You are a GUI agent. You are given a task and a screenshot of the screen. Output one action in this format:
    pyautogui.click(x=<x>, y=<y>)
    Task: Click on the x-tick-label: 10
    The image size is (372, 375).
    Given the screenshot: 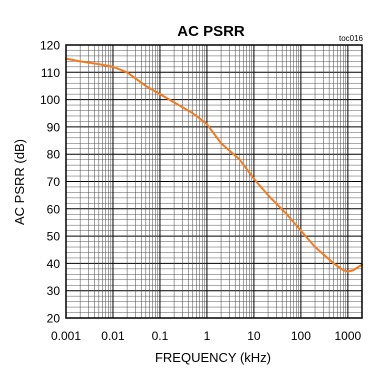 What is the action you would take?
    pyautogui.click(x=254, y=336)
    